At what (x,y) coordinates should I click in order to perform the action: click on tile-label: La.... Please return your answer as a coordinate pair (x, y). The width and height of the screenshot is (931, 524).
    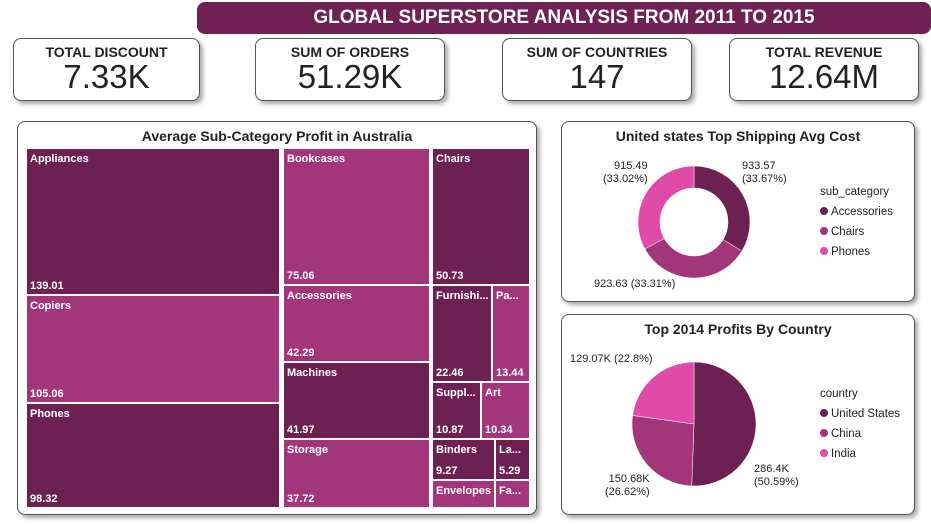
    Looking at the image, I should click on (510, 450).